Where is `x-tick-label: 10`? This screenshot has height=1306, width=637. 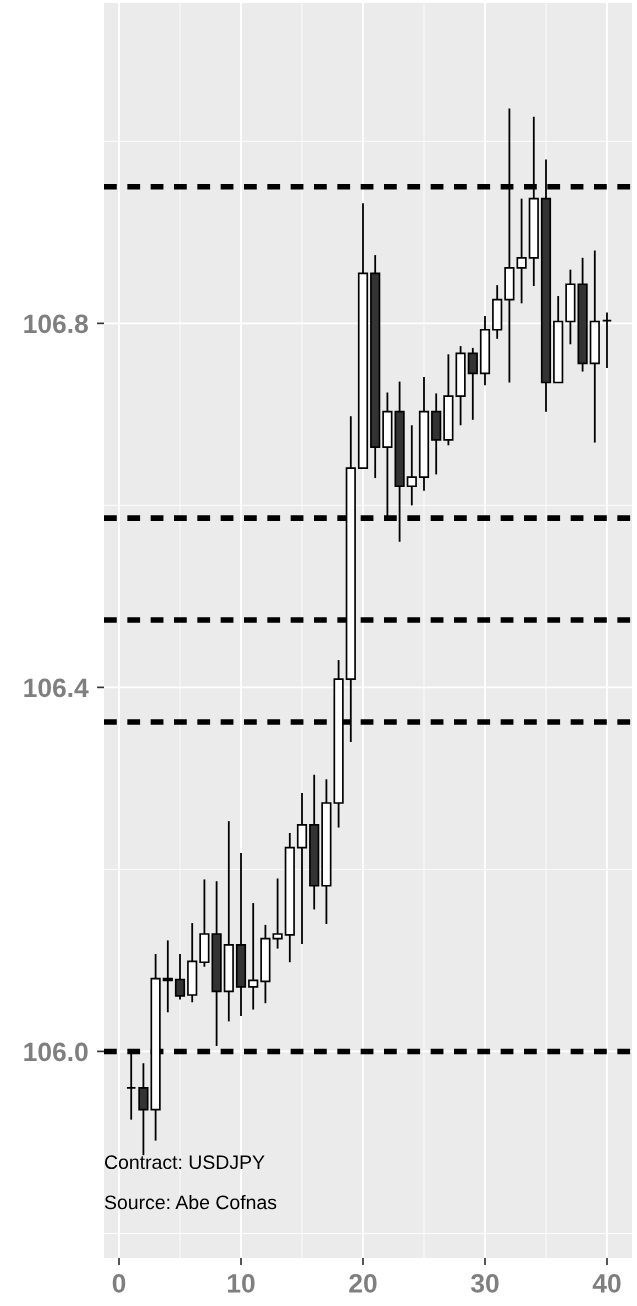 x-tick-label: 10 is located at coordinates (241, 1283).